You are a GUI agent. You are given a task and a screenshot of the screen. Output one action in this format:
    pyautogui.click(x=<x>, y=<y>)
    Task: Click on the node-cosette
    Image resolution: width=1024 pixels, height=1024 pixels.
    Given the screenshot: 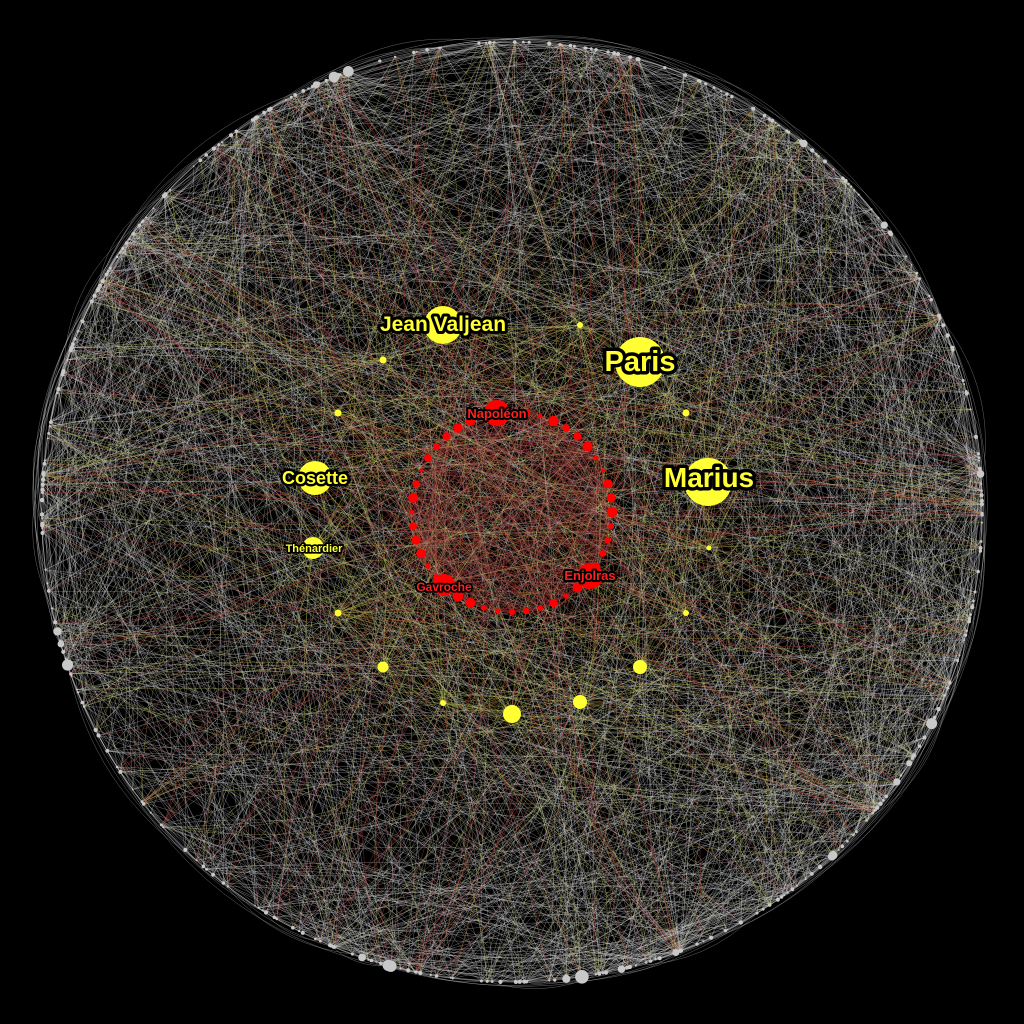 What is the action you would take?
    pyautogui.click(x=315, y=478)
    